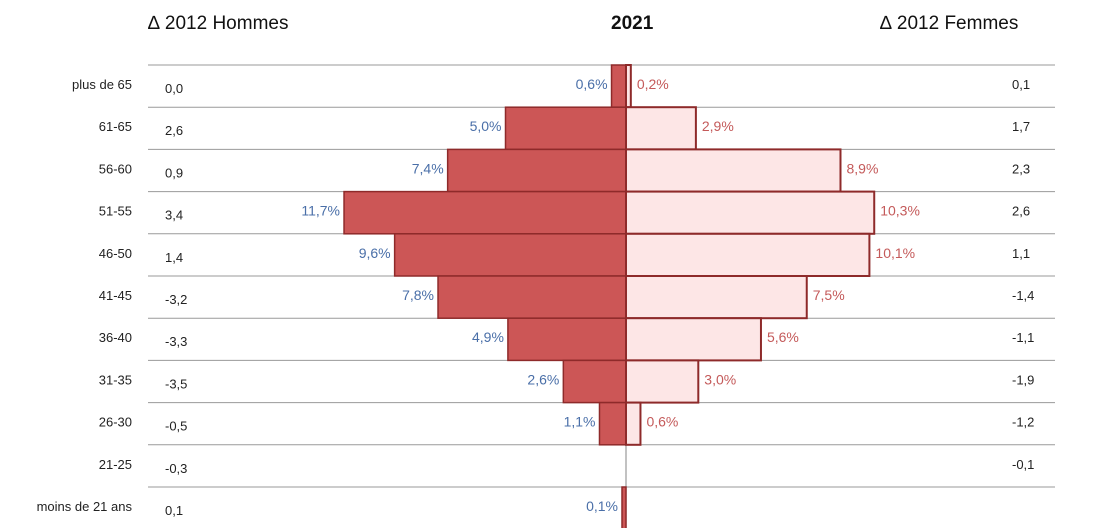  Describe the element at coordinates (428, 168) in the screenshot. I see `men-value-label: 7,4%` at that location.